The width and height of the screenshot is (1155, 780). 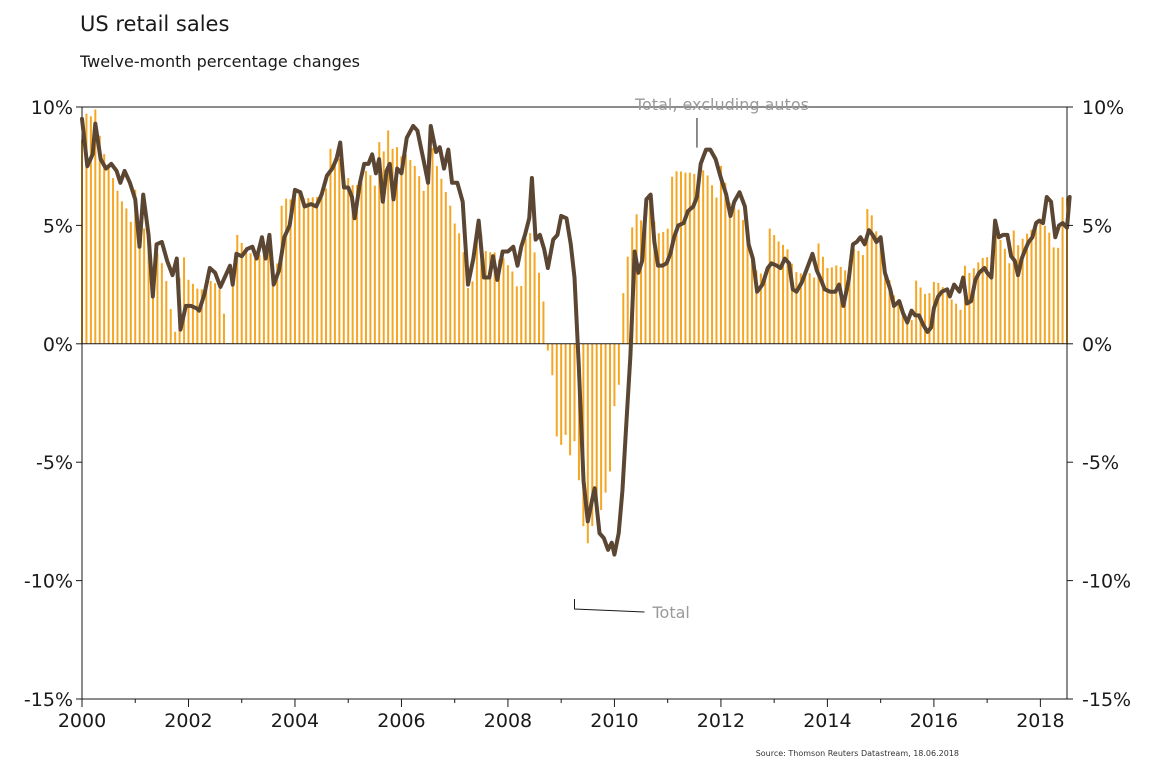 What do you see at coordinates (220, 61) in the screenshot?
I see `chart-subtitle: Twelve-month percentage changes` at bounding box center [220, 61].